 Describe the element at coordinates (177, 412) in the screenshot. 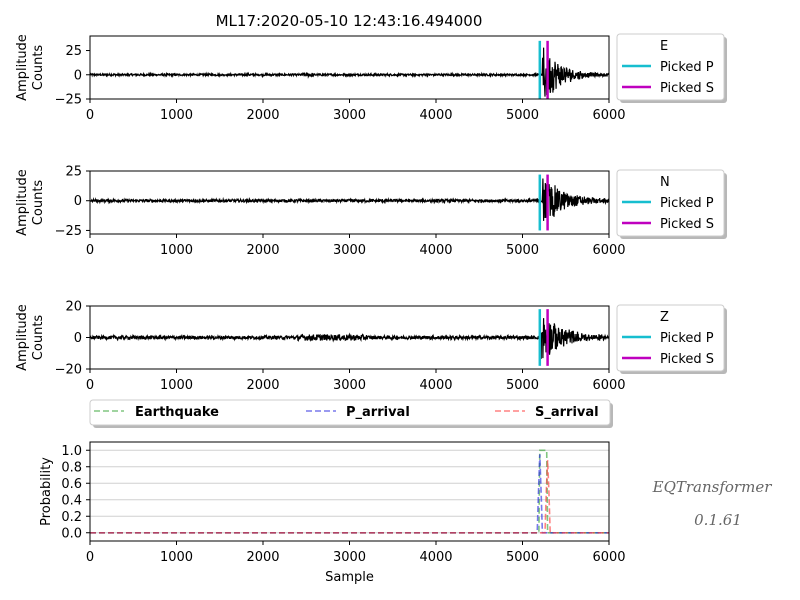

I see `legend-Earthquake-label: Earthquake` at that location.